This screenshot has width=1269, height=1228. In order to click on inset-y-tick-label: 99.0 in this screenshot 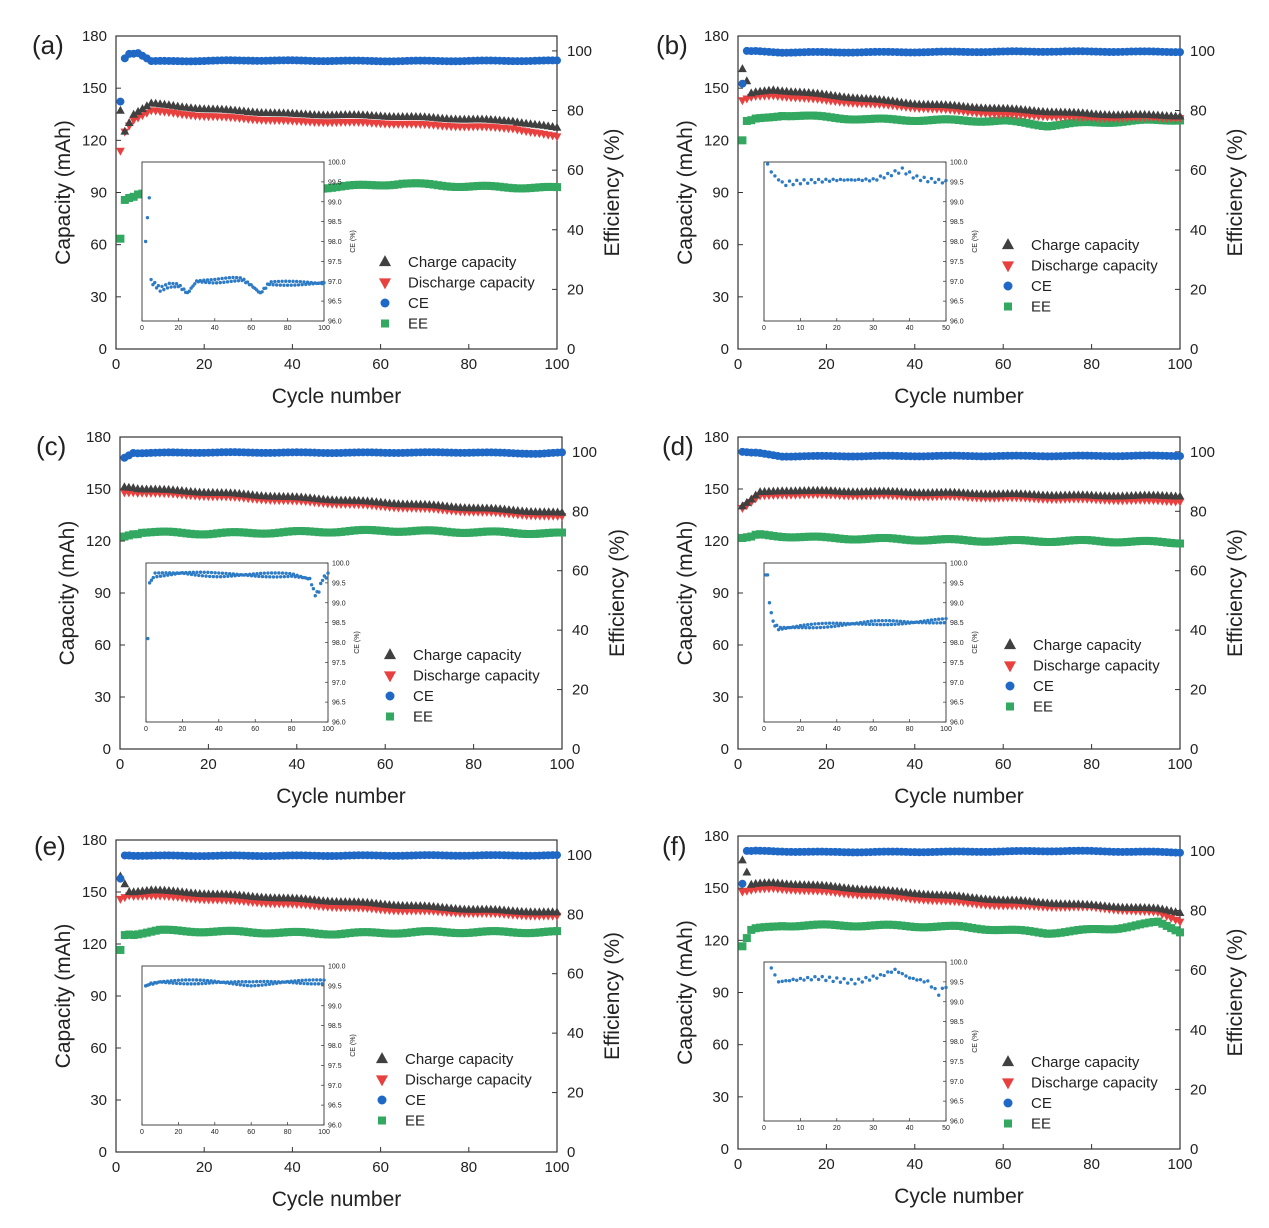, I will do `click(957, 202)`.